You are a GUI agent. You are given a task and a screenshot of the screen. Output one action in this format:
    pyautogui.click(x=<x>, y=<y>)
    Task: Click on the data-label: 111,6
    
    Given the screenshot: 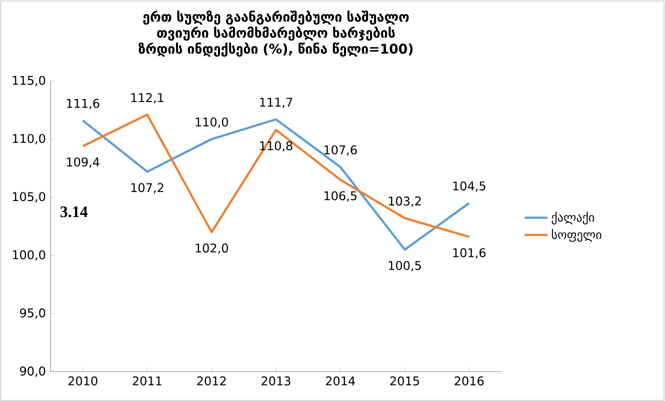 What is the action you would take?
    pyautogui.click(x=83, y=104)
    